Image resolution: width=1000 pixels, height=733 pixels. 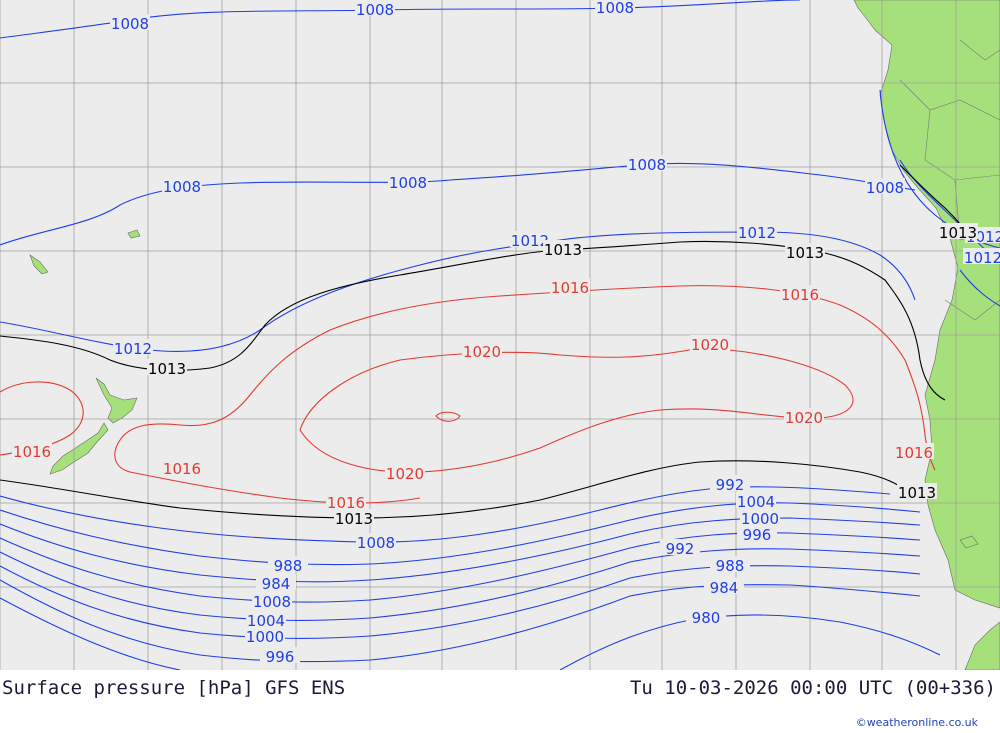 What do you see at coordinates (79, 448) in the screenshot?
I see `new-zealand-south-island` at bounding box center [79, 448].